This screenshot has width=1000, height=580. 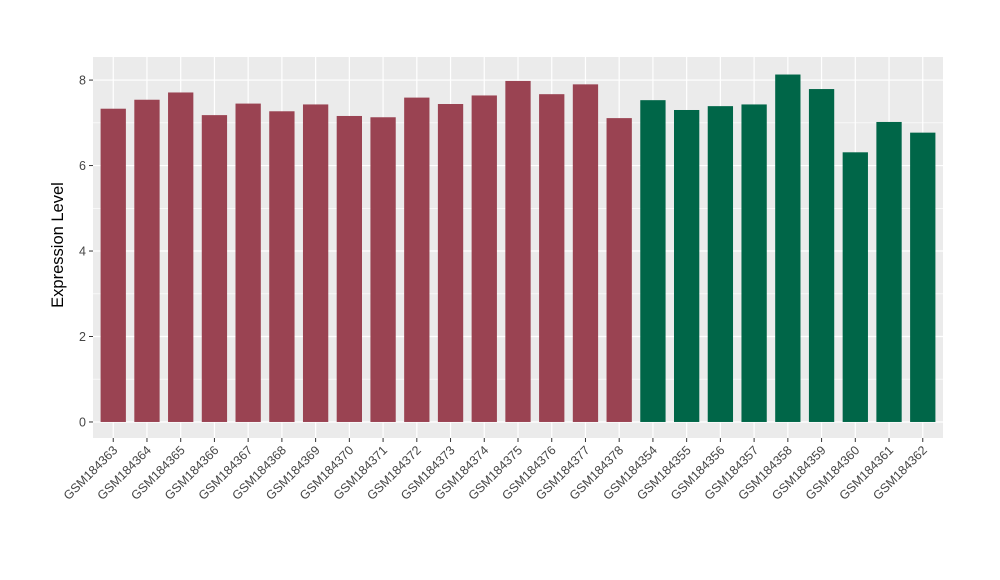 What do you see at coordinates (248, 262) in the screenshot?
I see `bar-GSM184367` at bounding box center [248, 262].